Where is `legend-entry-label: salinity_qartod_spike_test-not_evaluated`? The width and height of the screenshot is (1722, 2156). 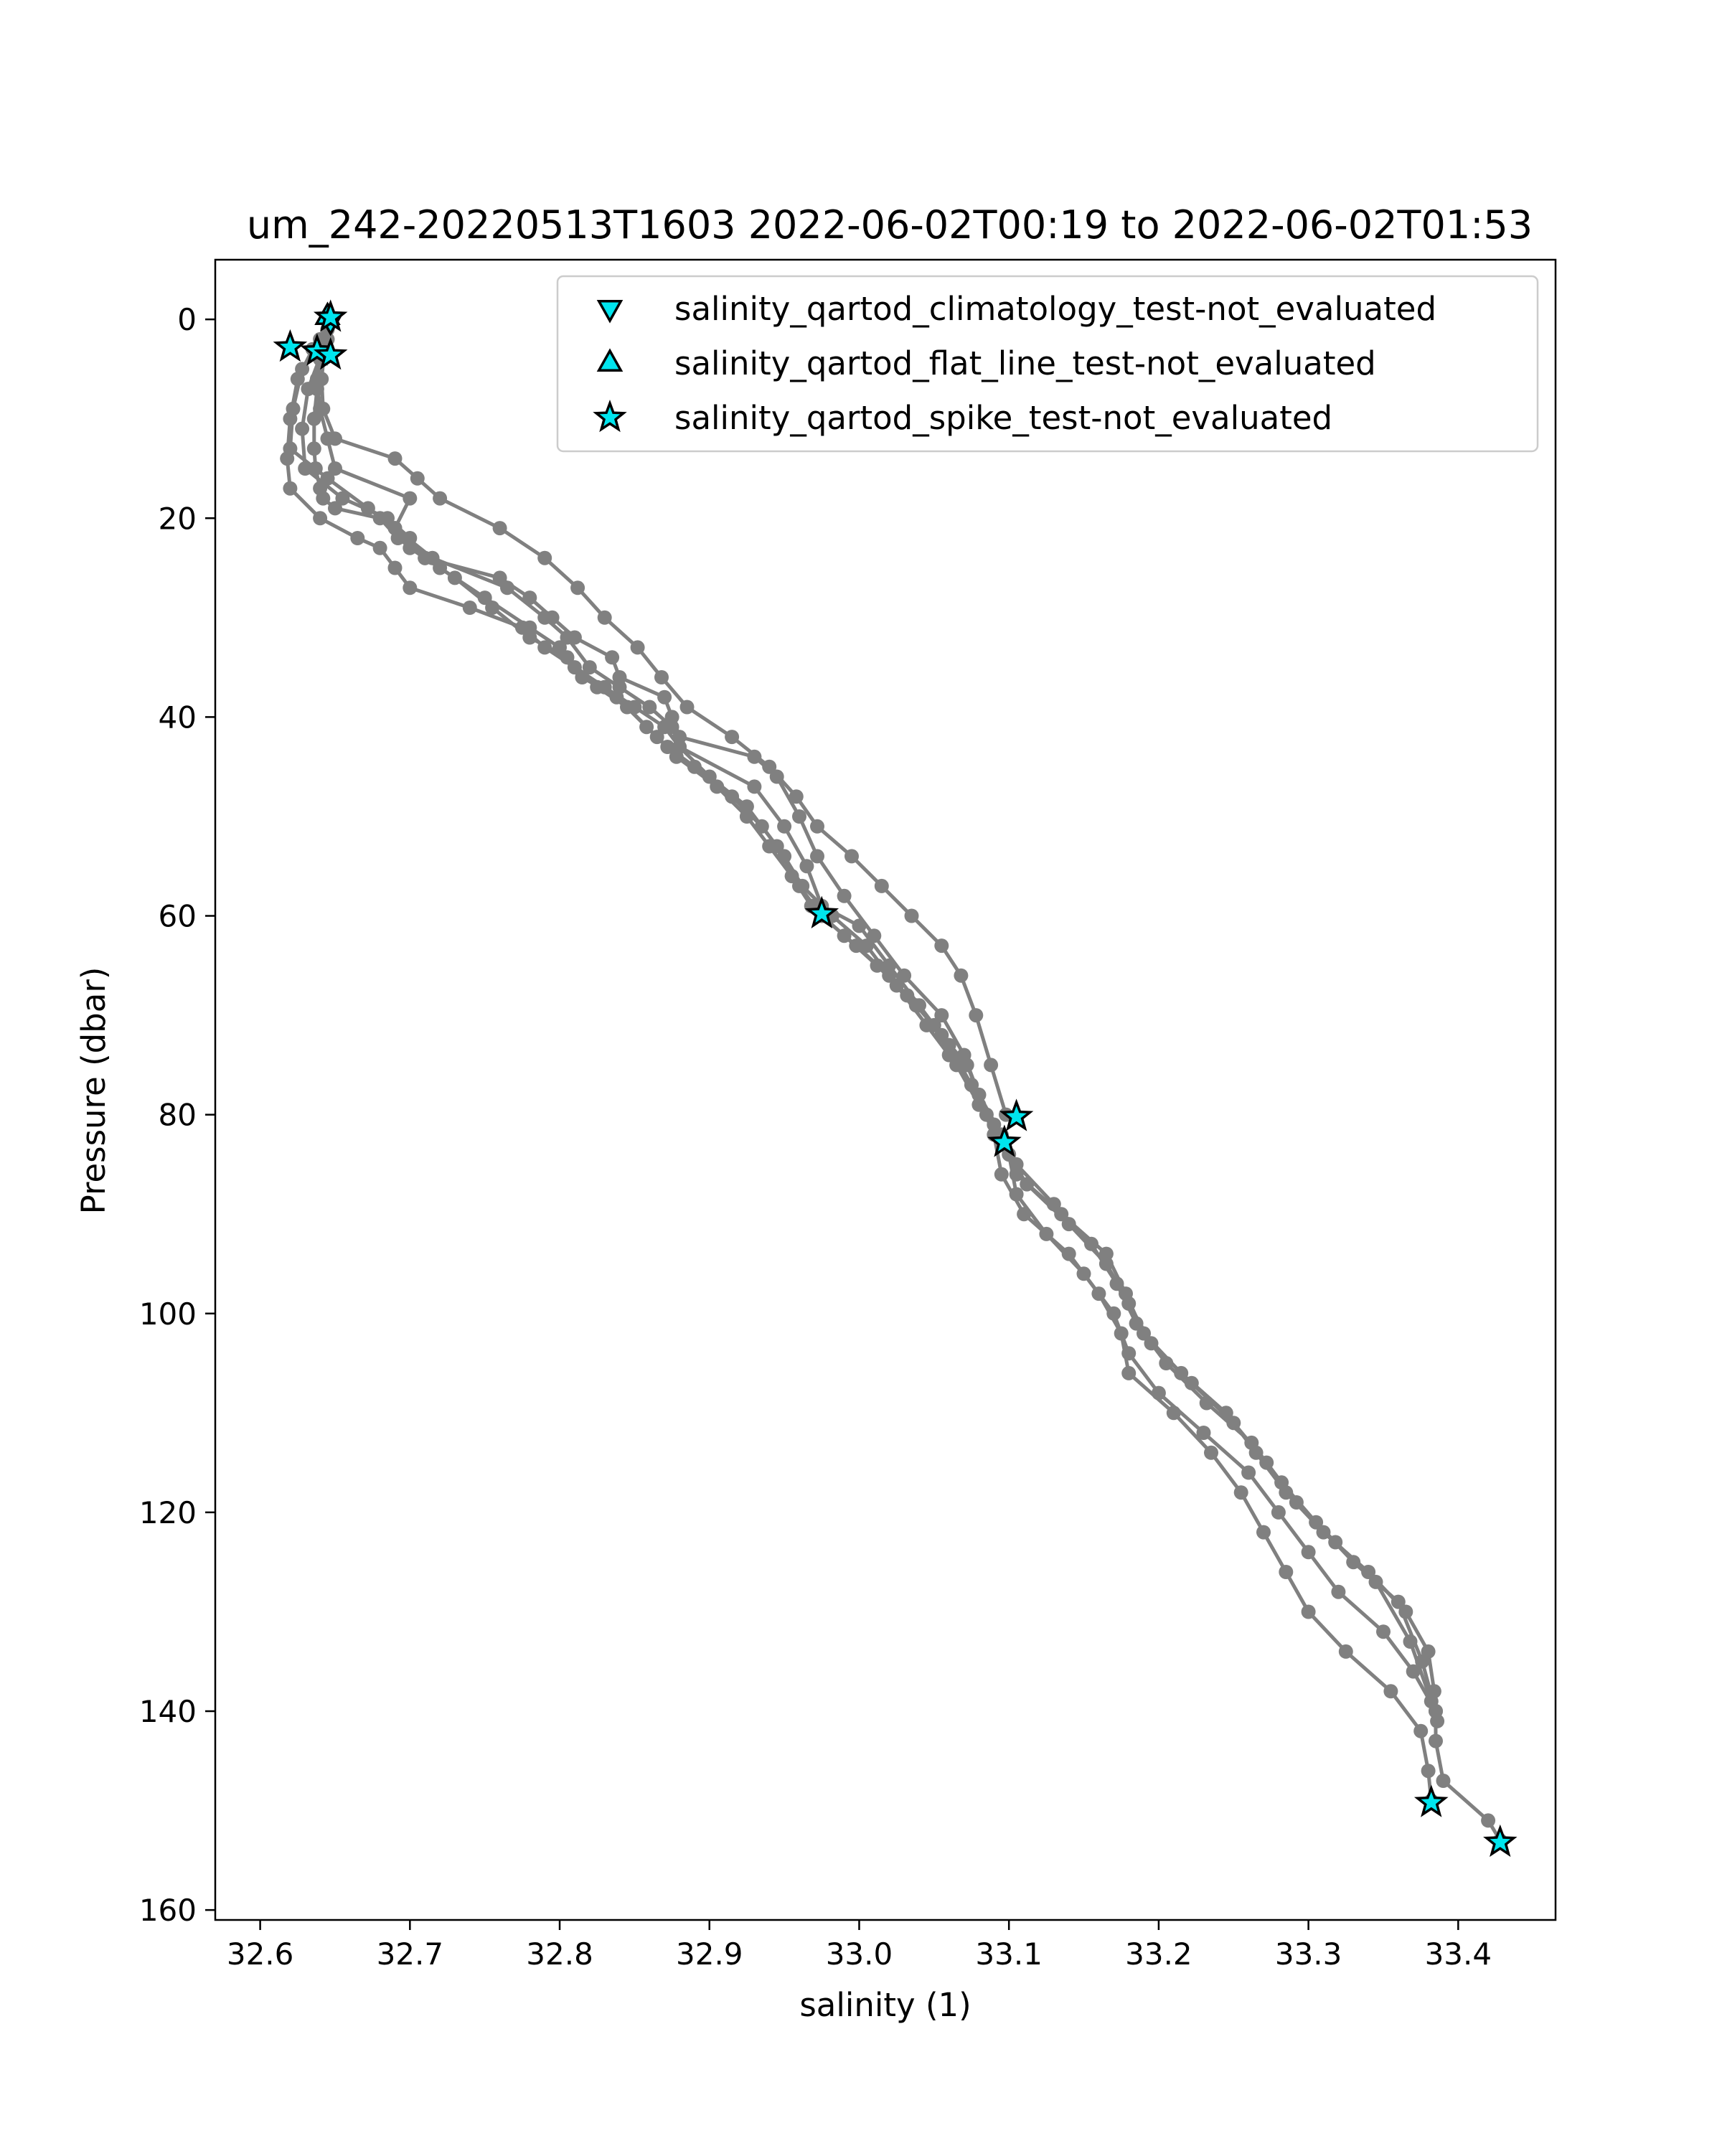 legend-entry-label: salinity_qartod_spike_test-not_evaluated is located at coordinates (1003, 418).